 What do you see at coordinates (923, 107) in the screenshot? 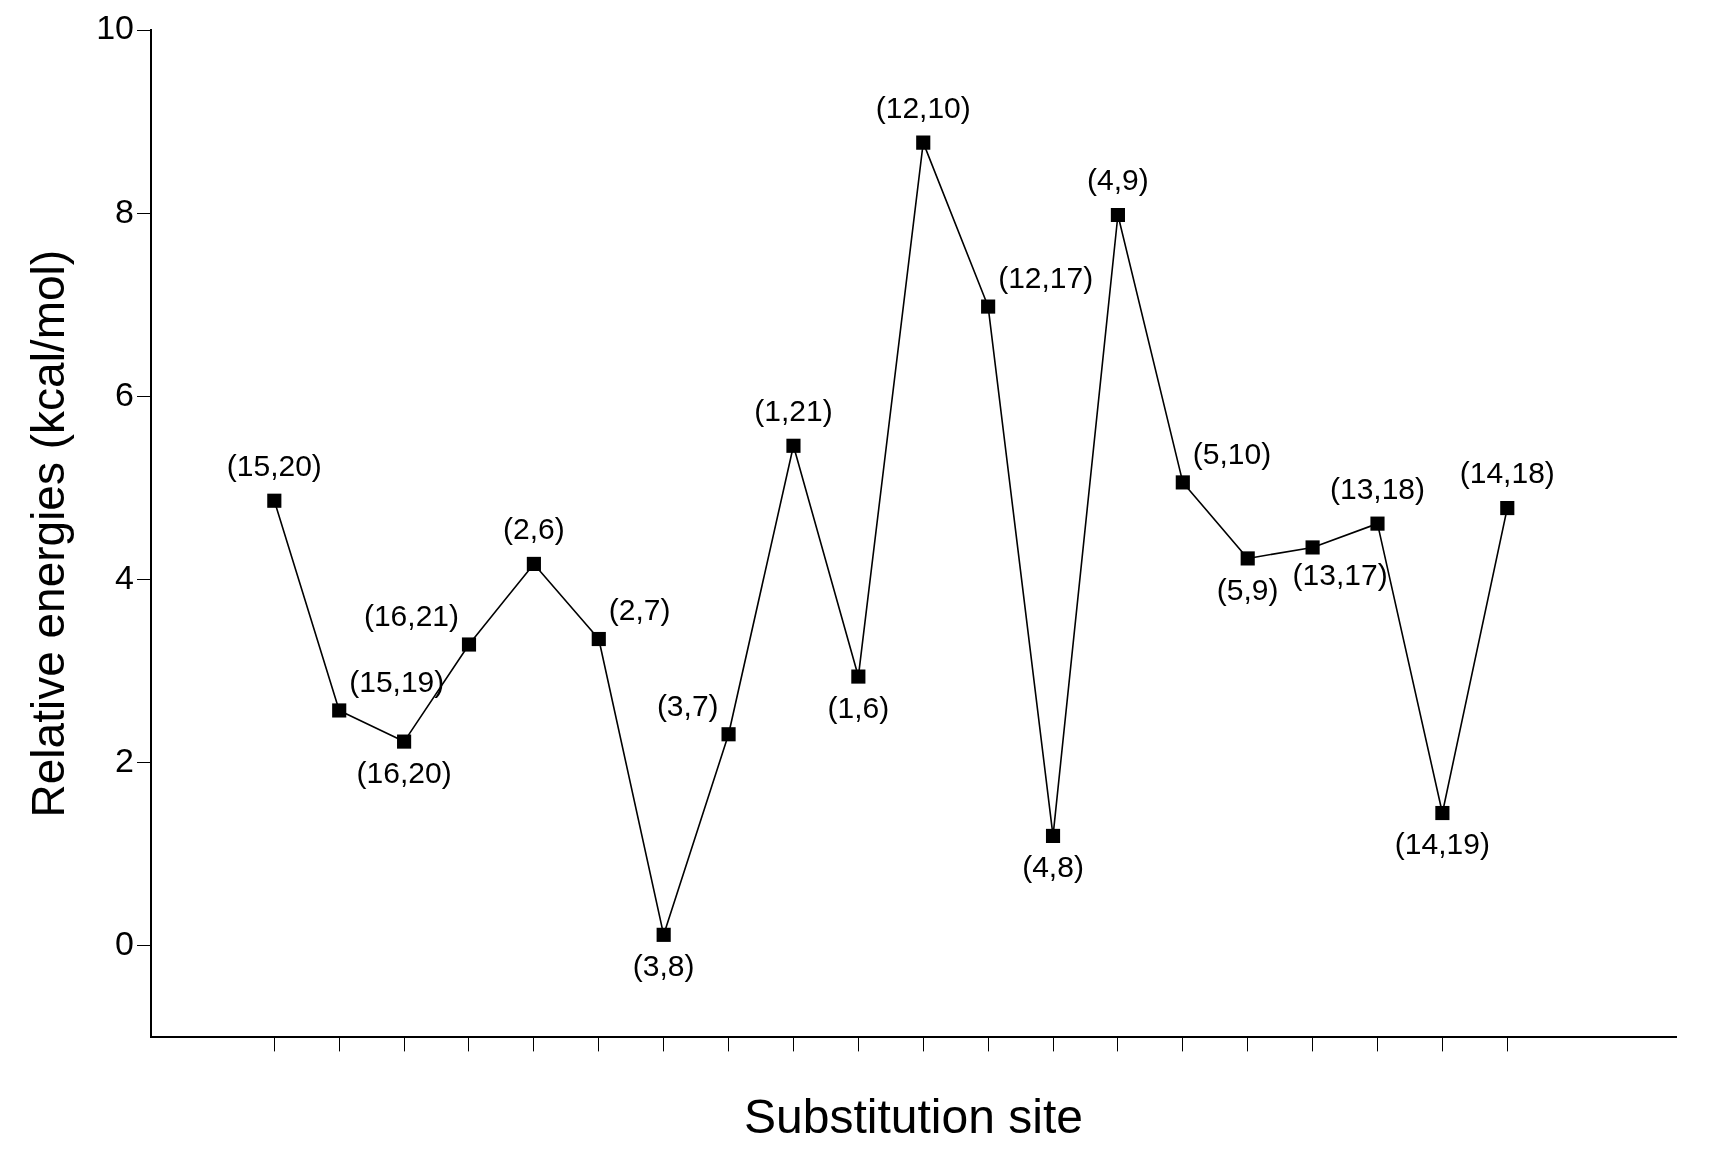
I see `annotation: (12,10)` at bounding box center [923, 107].